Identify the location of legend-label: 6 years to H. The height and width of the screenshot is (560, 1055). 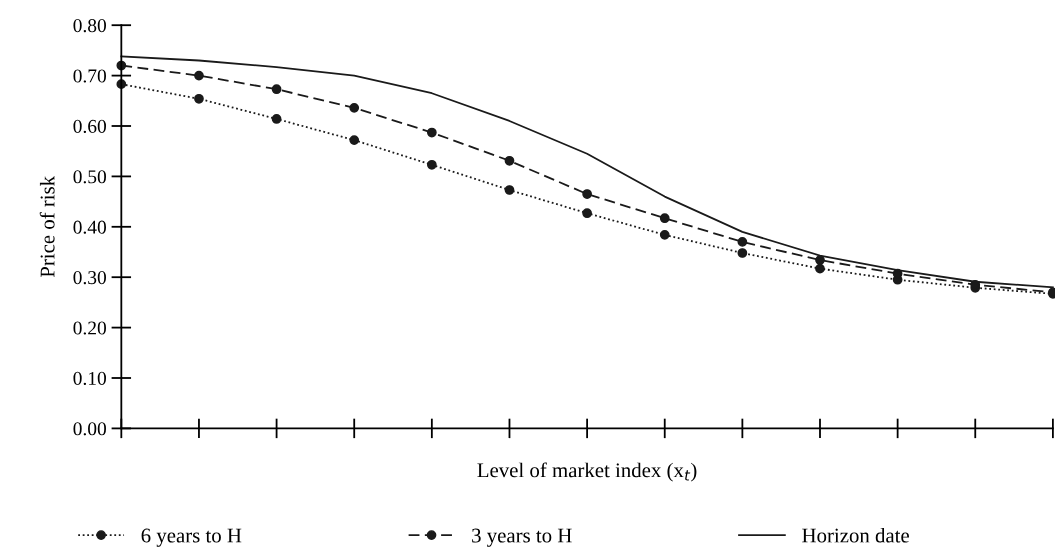
(191, 537).